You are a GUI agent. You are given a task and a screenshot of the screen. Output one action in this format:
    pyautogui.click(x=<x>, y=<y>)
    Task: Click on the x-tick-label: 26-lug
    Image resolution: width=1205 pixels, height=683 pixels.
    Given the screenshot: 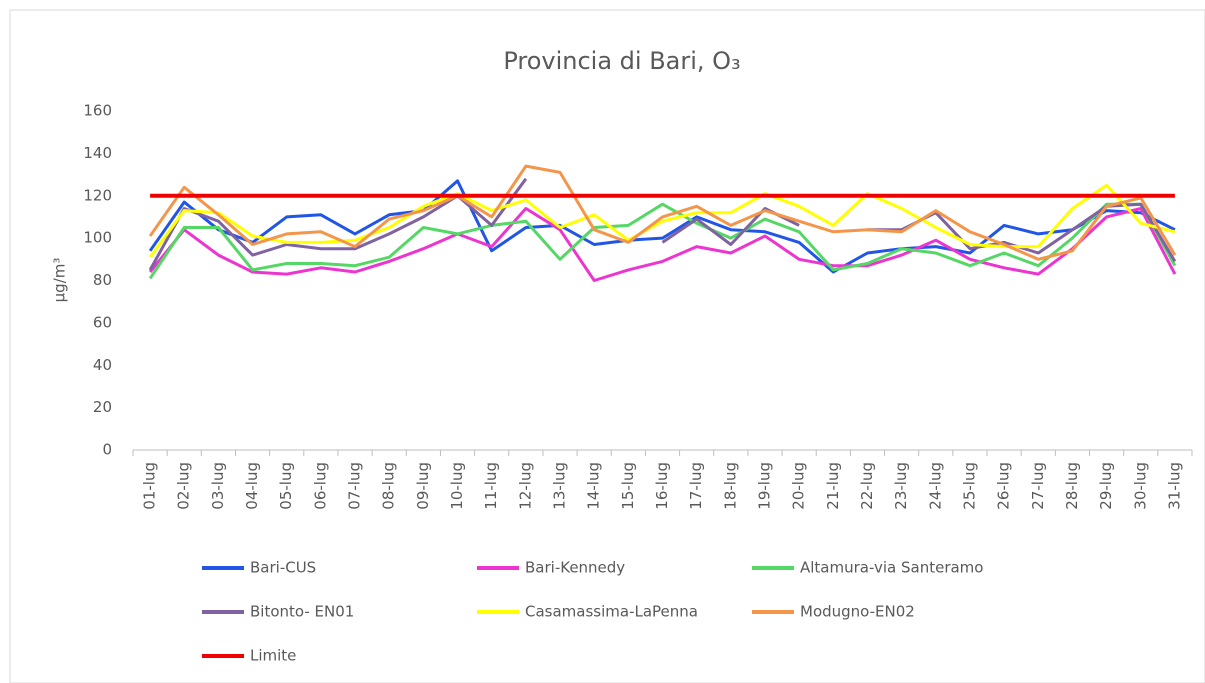 What is the action you would take?
    pyautogui.click(x=1004, y=486)
    